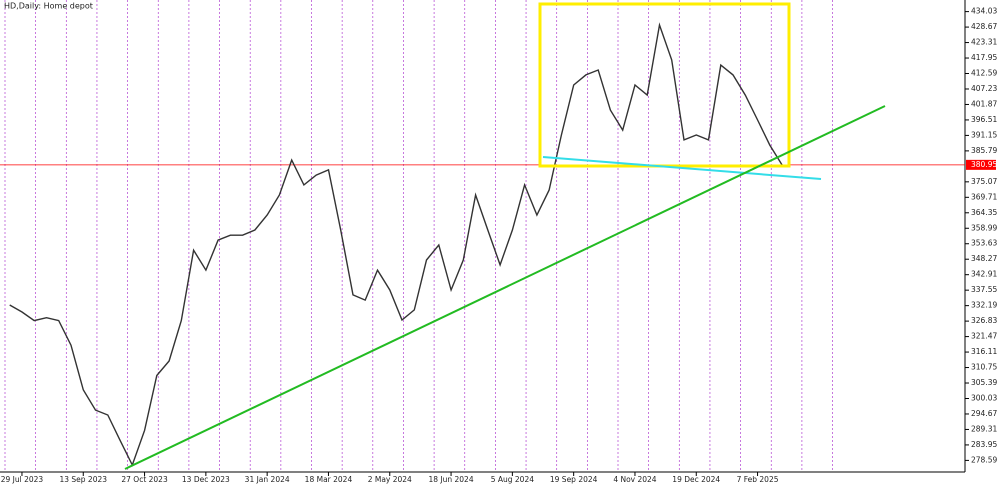 The image size is (1000, 487). Describe the element at coordinates (984, 88) in the screenshot. I see `y-tick-label: 407.23` at that location.